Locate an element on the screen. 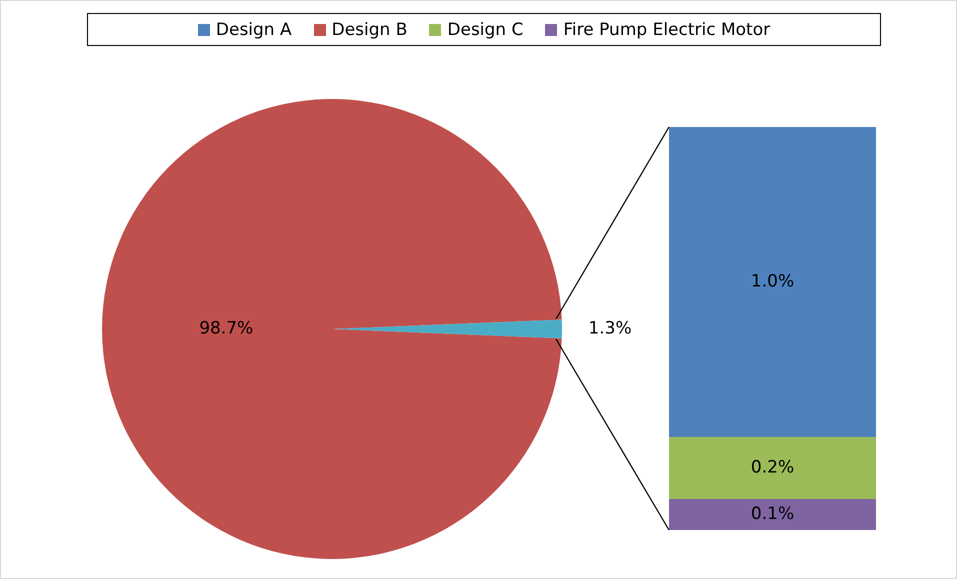  data-label: 1.3% is located at coordinates (610, 328).